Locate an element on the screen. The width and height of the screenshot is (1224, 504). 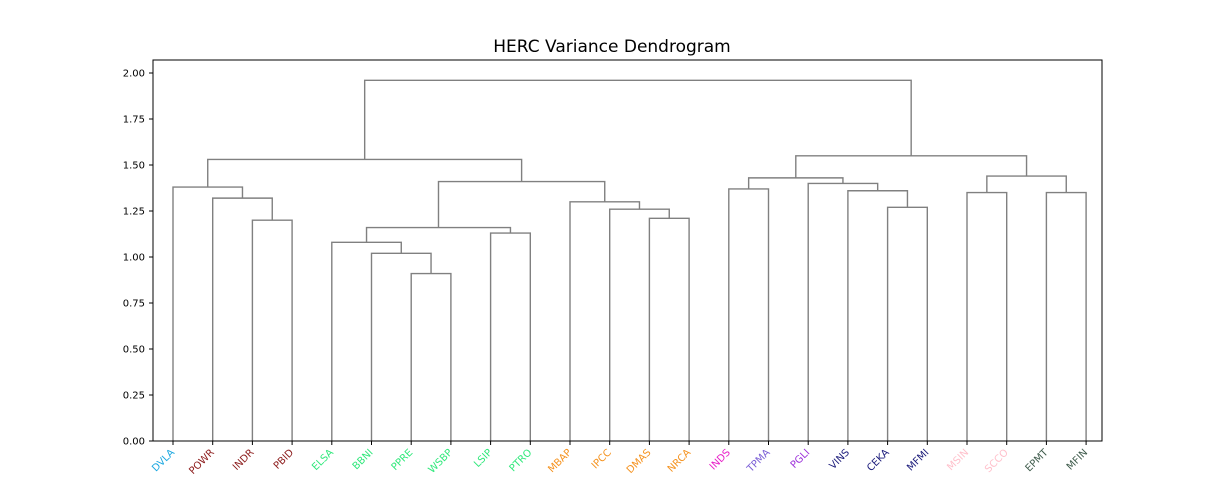
leaf-label: DMAS is located at coordinates (639, 461).